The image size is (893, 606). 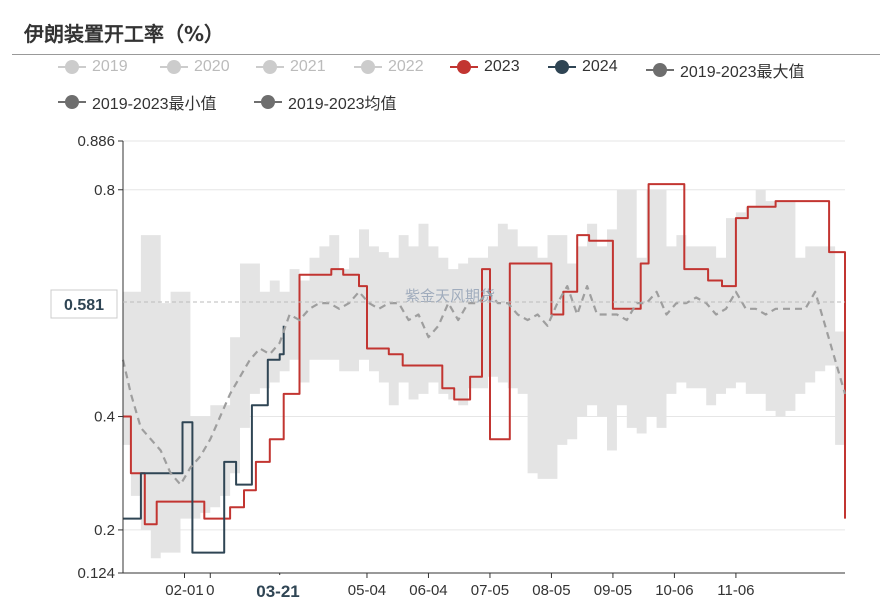 I want to click on crosshair-x-label: 03-21, so click(x=277, y=591).